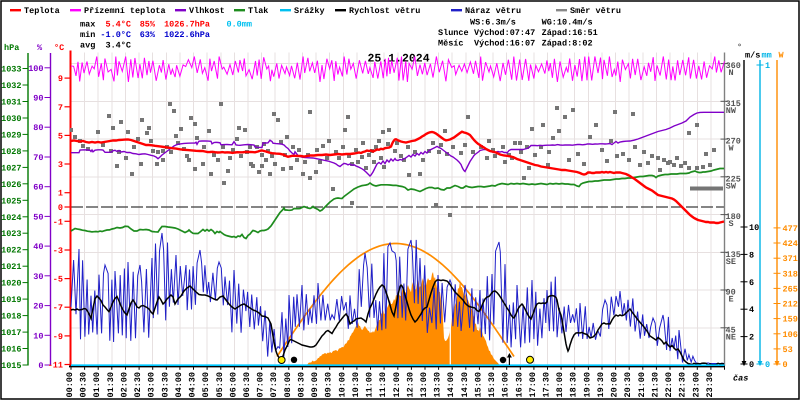 The height and width of the screenshot is (400, 800). What do you see at coordinates (11, 103) in the screenshot?
I see `svg-text: 1031` at bounding box center [11, 103].